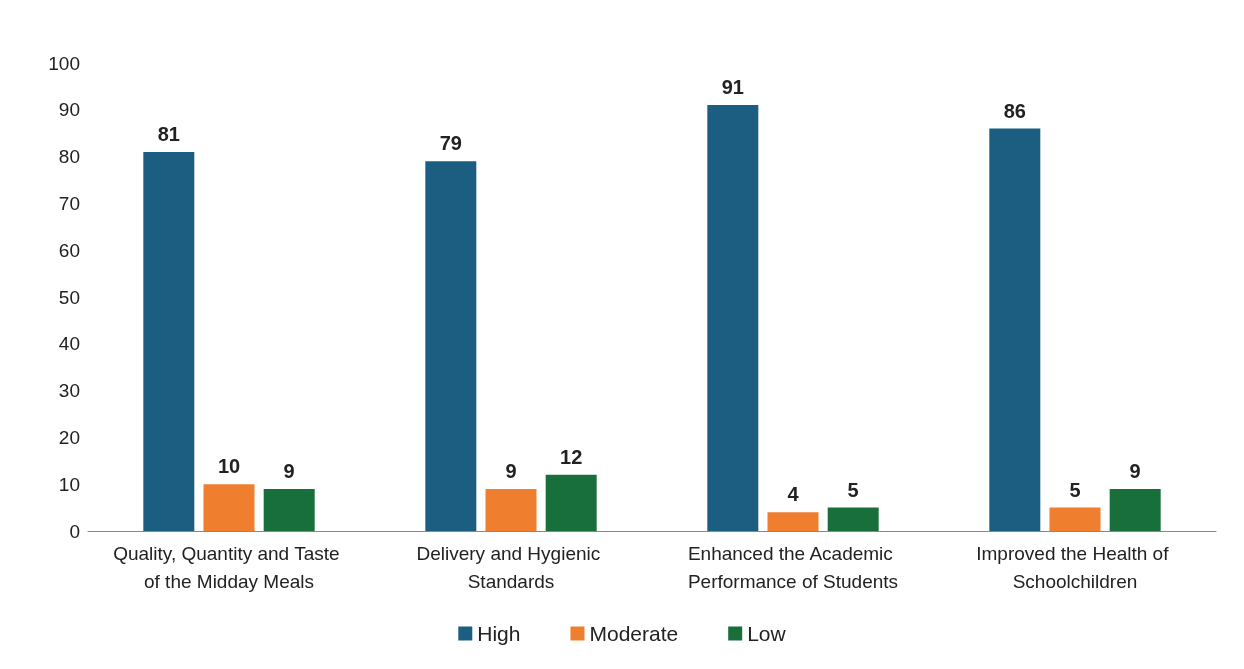  What do you see at coordinates (69, 484) in the screenshot?
I see `y-tick-label: 10` at bounding box center [69, 484].